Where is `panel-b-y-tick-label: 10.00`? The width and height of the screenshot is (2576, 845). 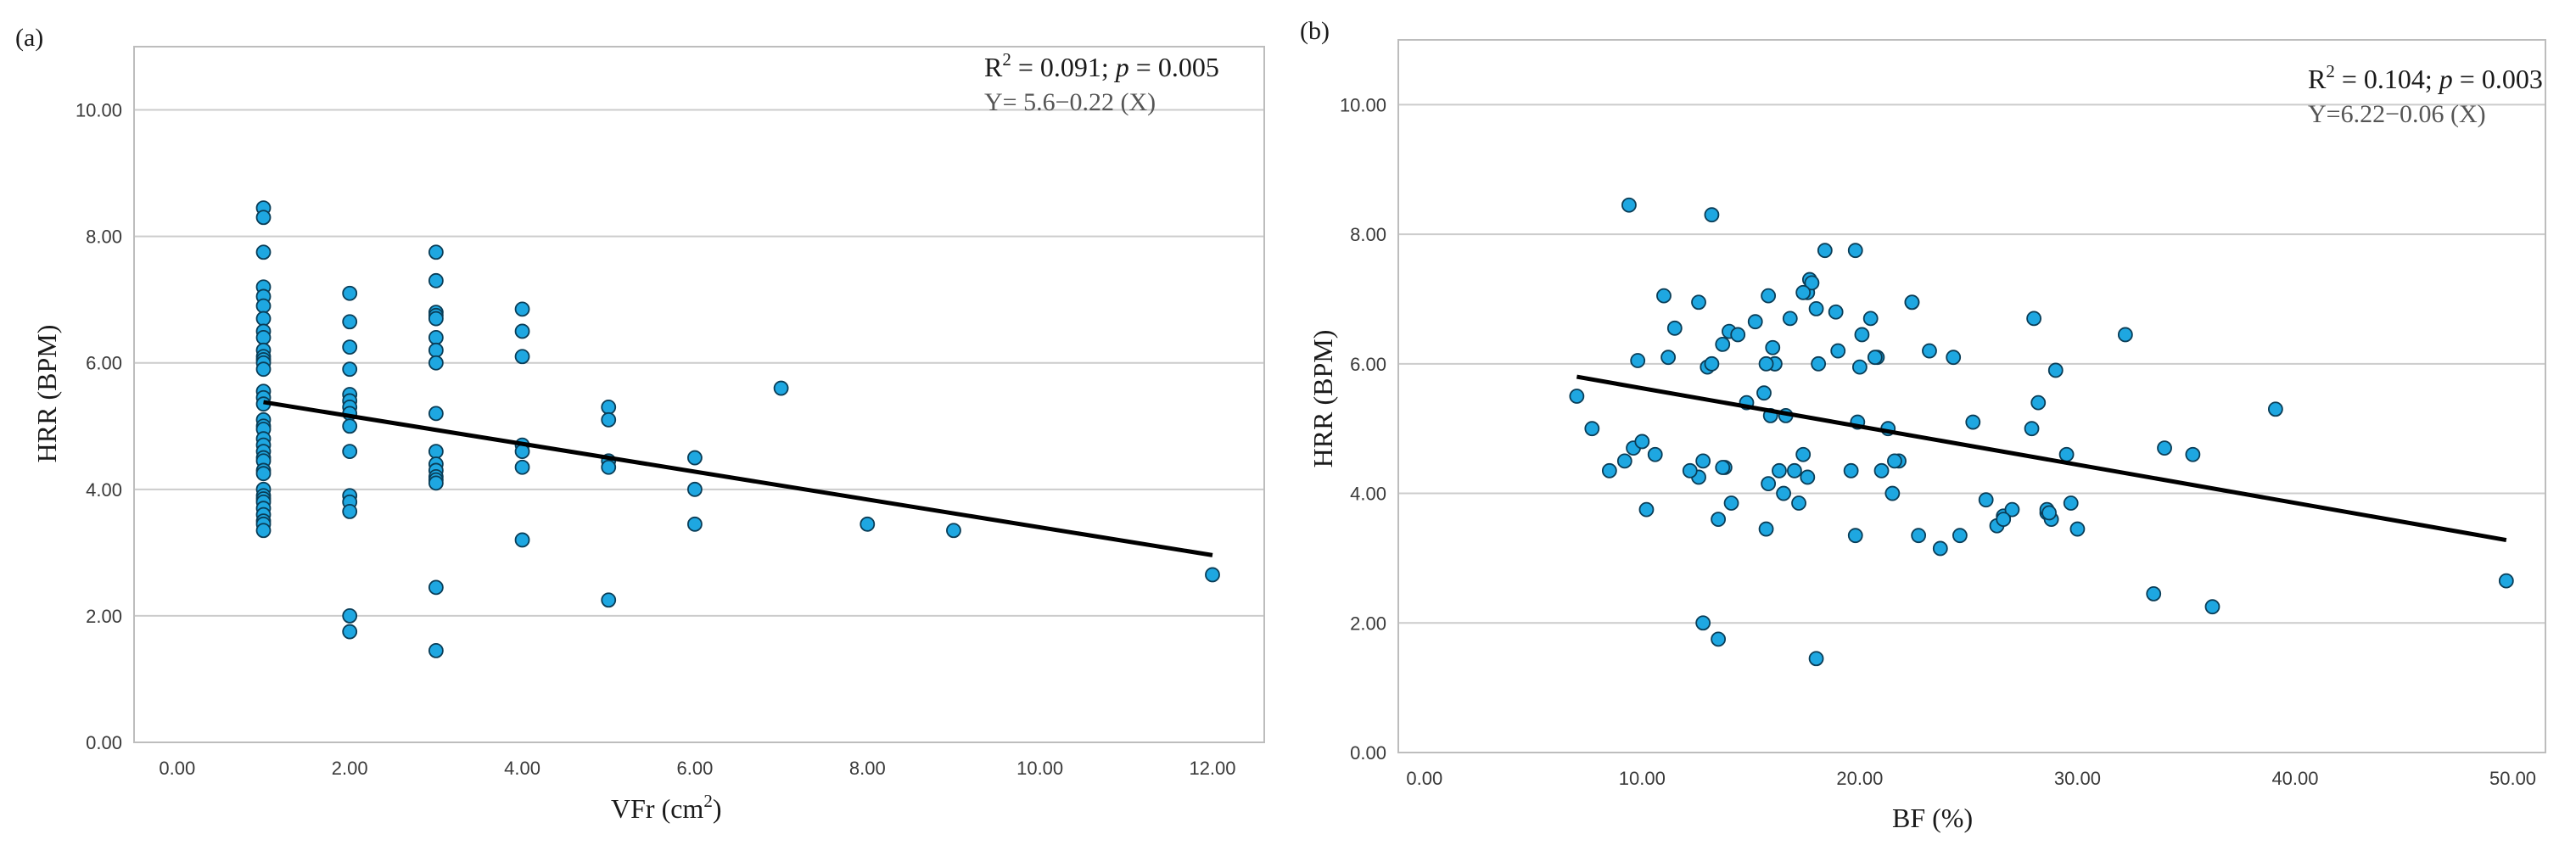
panel-b-y-tick-label: 10.00 is located at coordinates (1363, 104).